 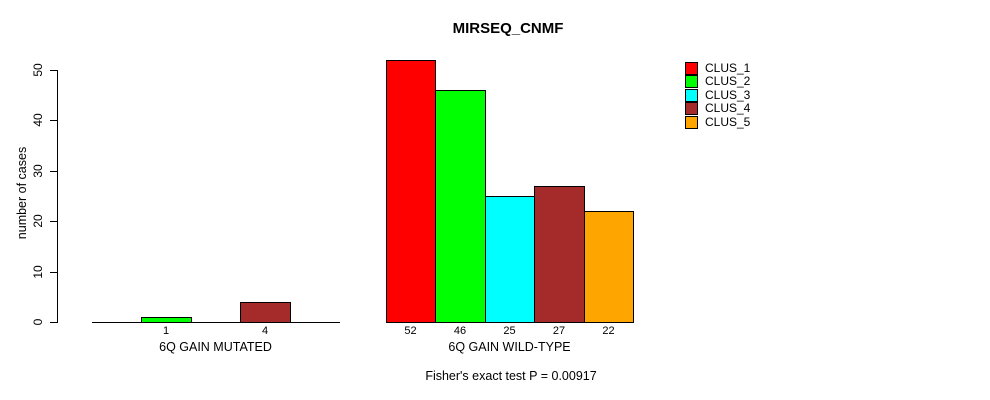 I want to click on y-axis-label: number of cases, so click(x=22, y=193).